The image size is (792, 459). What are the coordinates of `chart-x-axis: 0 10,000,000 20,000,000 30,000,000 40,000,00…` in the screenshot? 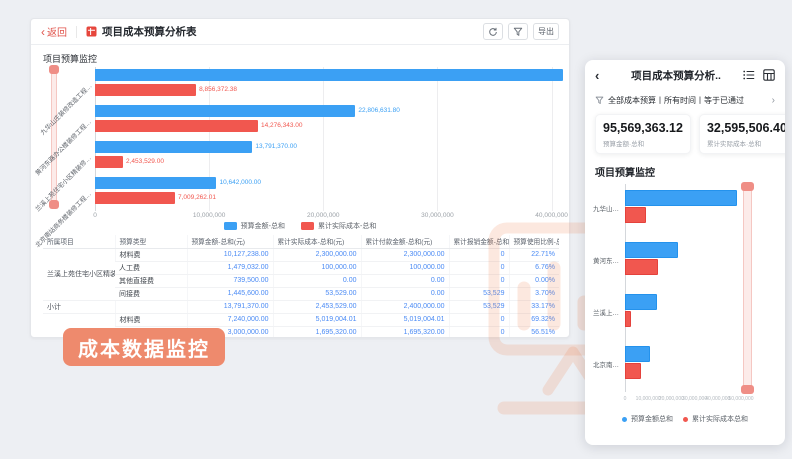 It's located at (330, 216).